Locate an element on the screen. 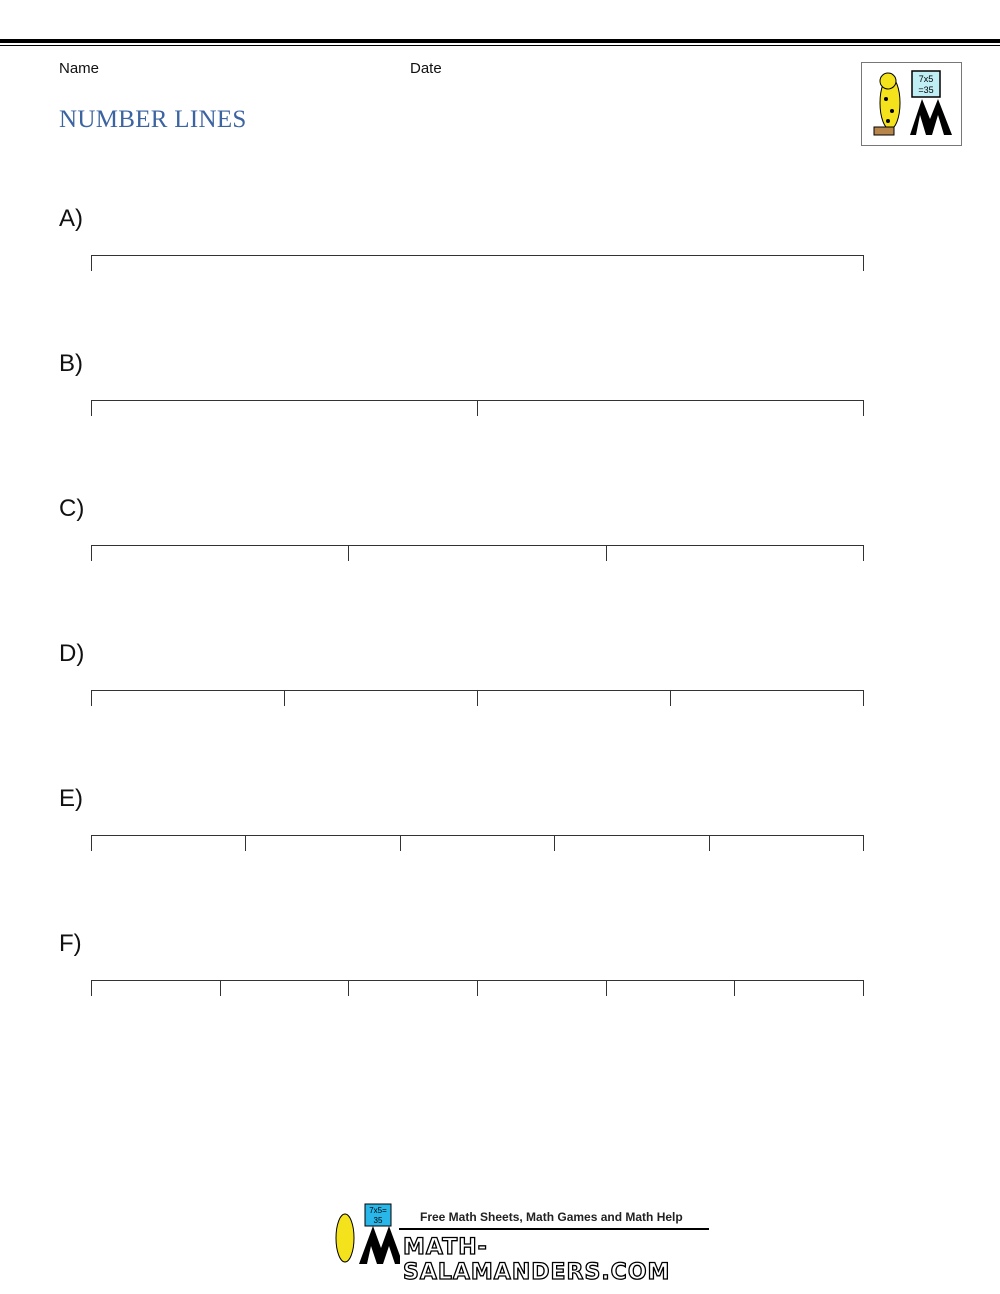  name-label: Name is located at coordinates (79, 68).